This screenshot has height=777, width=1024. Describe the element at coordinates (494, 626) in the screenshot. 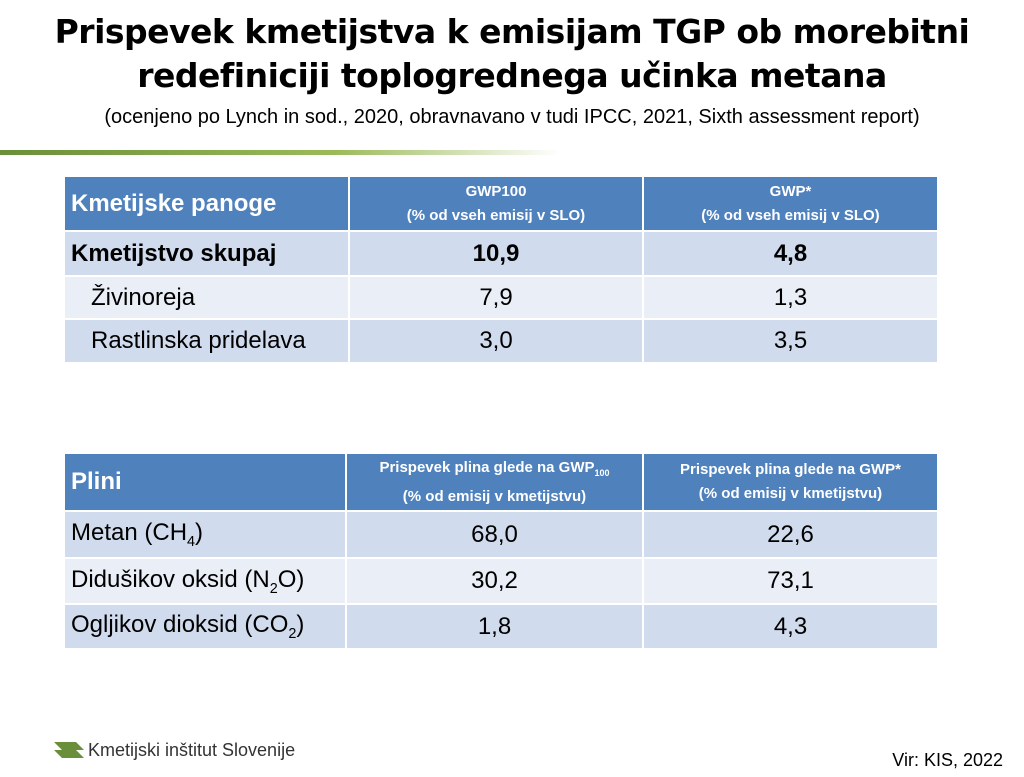

I see `cell: 1,8` at that location.